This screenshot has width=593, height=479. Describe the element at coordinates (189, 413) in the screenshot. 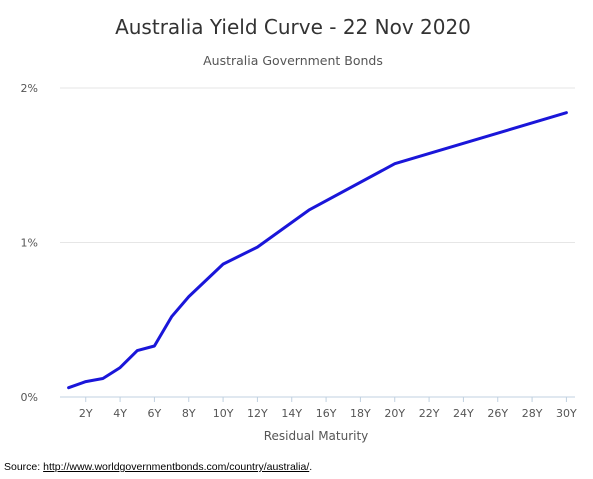

I see `x-tick-label-3: 8Y` at that location.